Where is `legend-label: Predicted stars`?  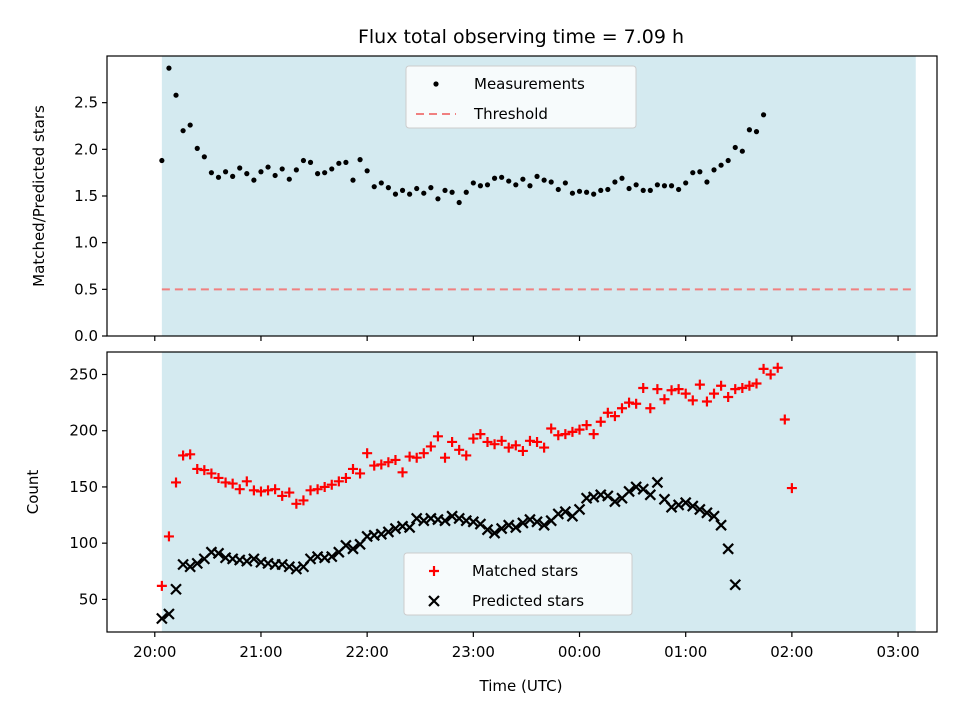
legend-label: Predicted stars is located at coordinates (528, 601).